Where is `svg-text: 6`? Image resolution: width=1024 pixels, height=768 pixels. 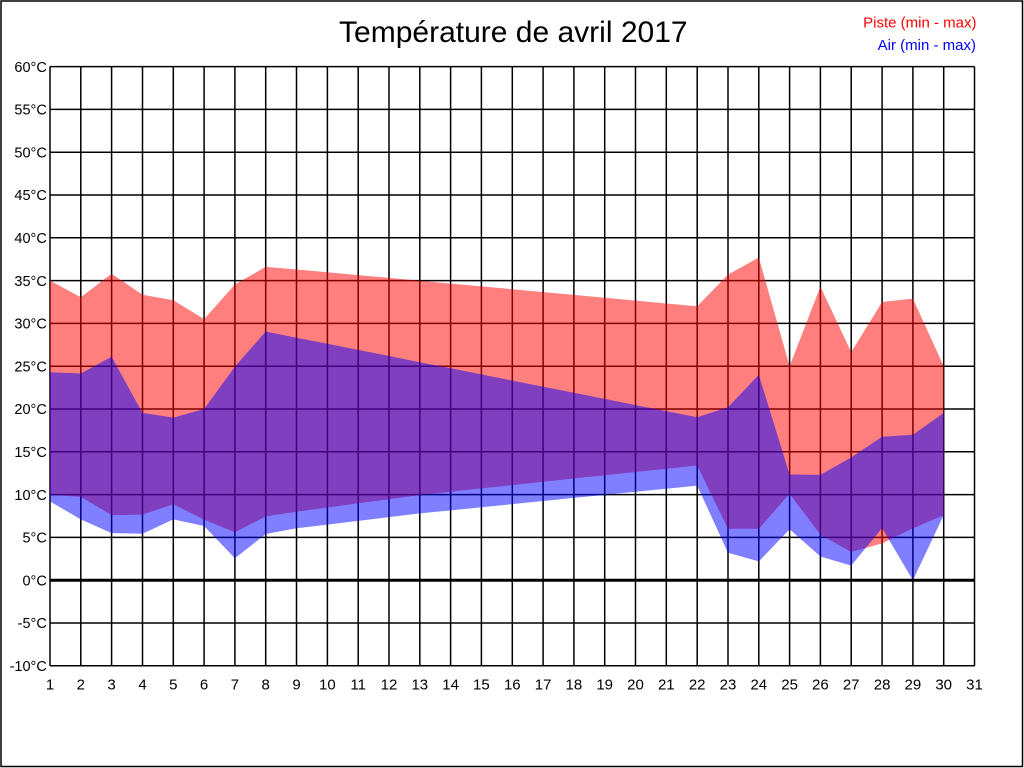
svg-text: 6 is located at coordinates (204, 685).